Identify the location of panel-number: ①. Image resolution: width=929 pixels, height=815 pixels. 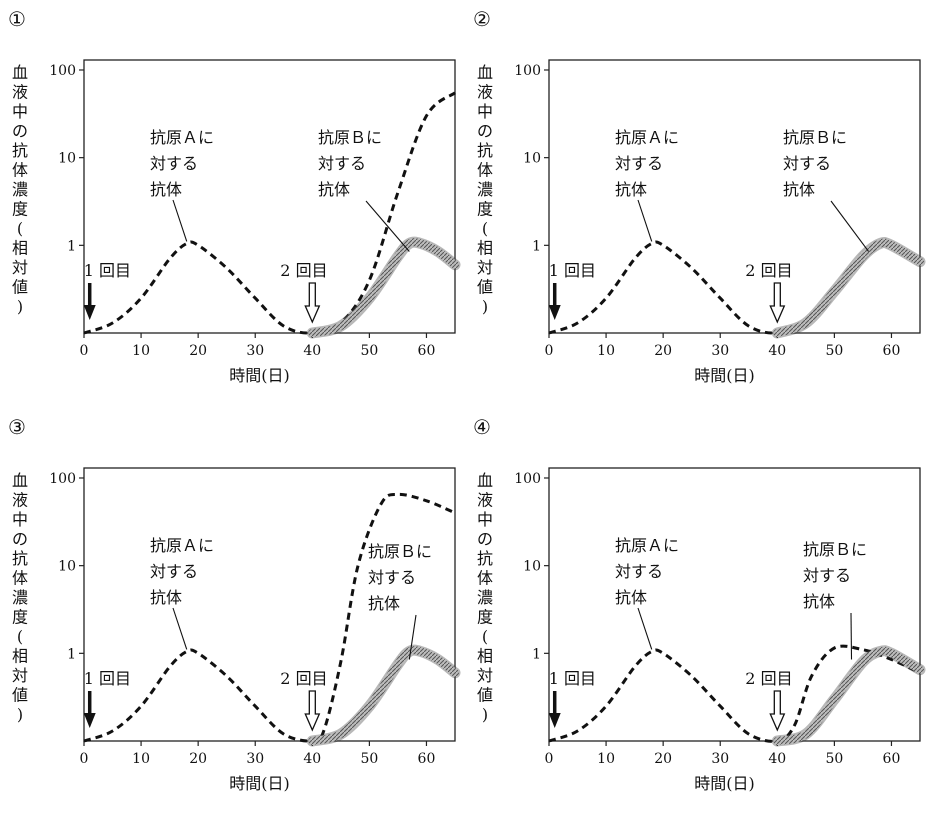
(17, 19).